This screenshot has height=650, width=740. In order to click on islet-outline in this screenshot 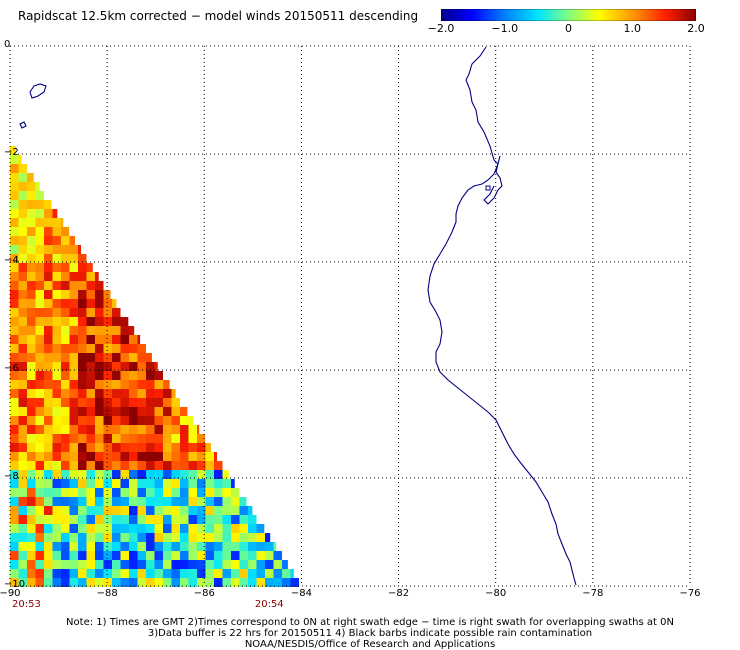, I will do `click(23, 125)`.